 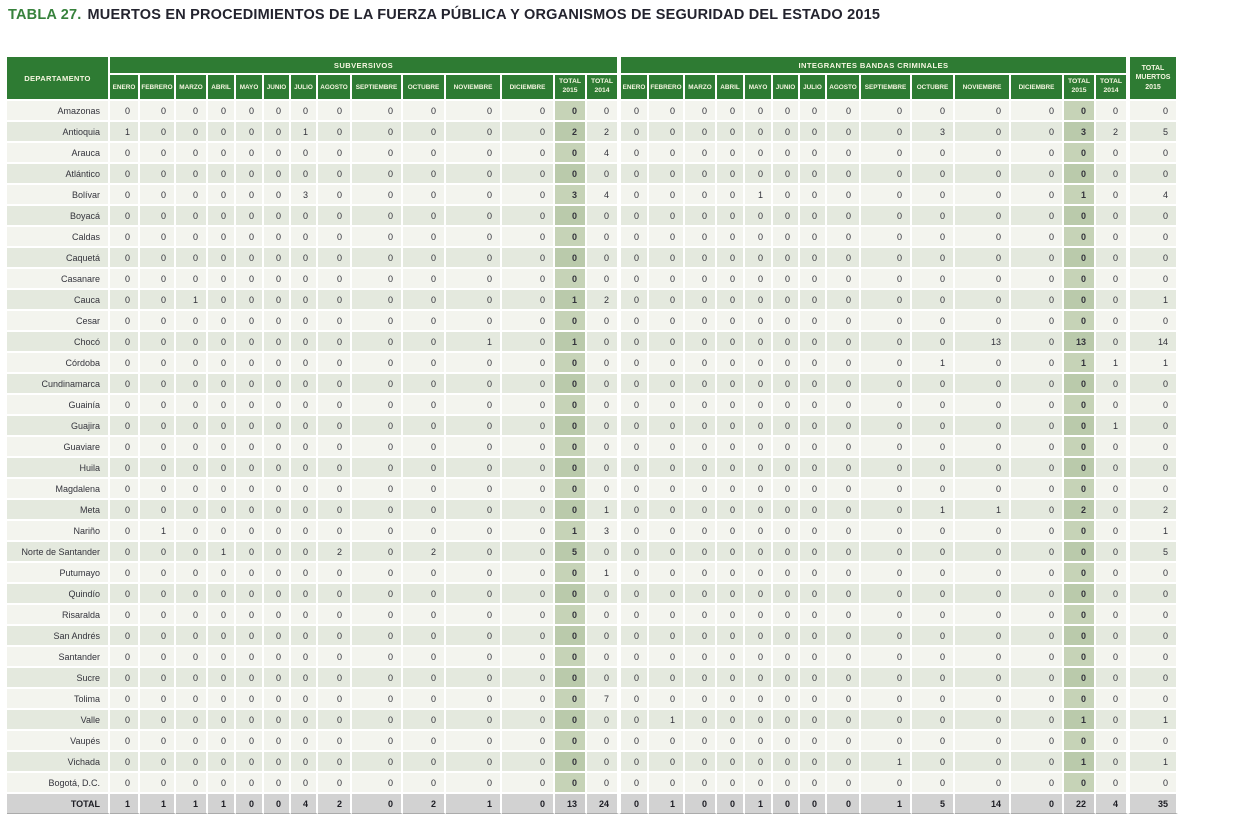 What do you see at coordinates (1153, 804) in the screenshot?
I see `total-muertos-cell: 35` at bounding box center [1153, 804].